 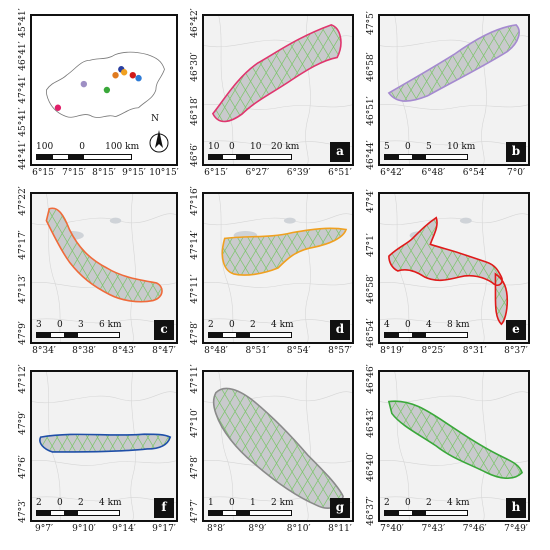 What do you see at coordinates (433, 173) in the screenshot?
I see `longitude-tick: 6°48′` at bounding box center [433, 173].